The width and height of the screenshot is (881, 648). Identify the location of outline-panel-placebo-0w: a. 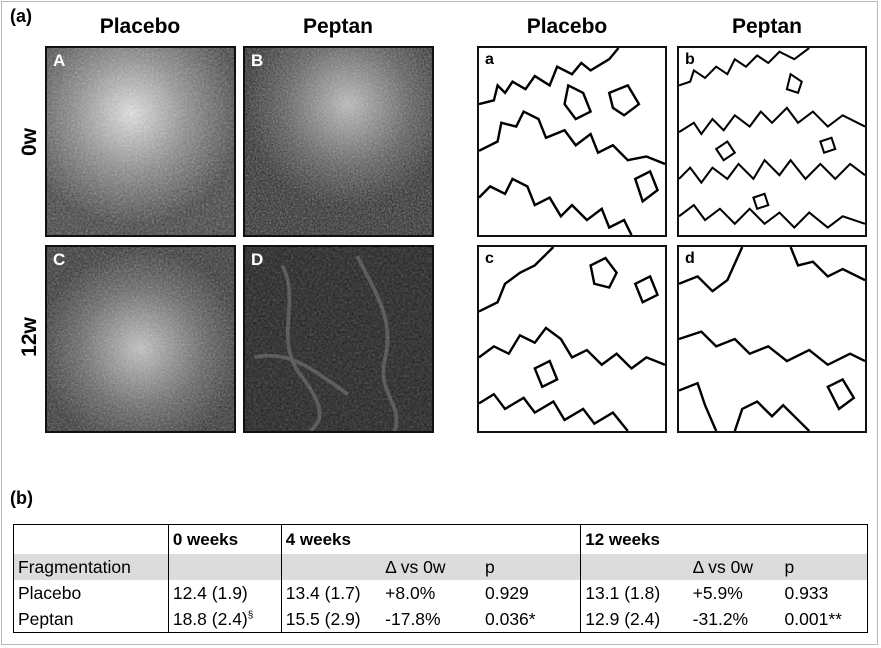
(572, 141).